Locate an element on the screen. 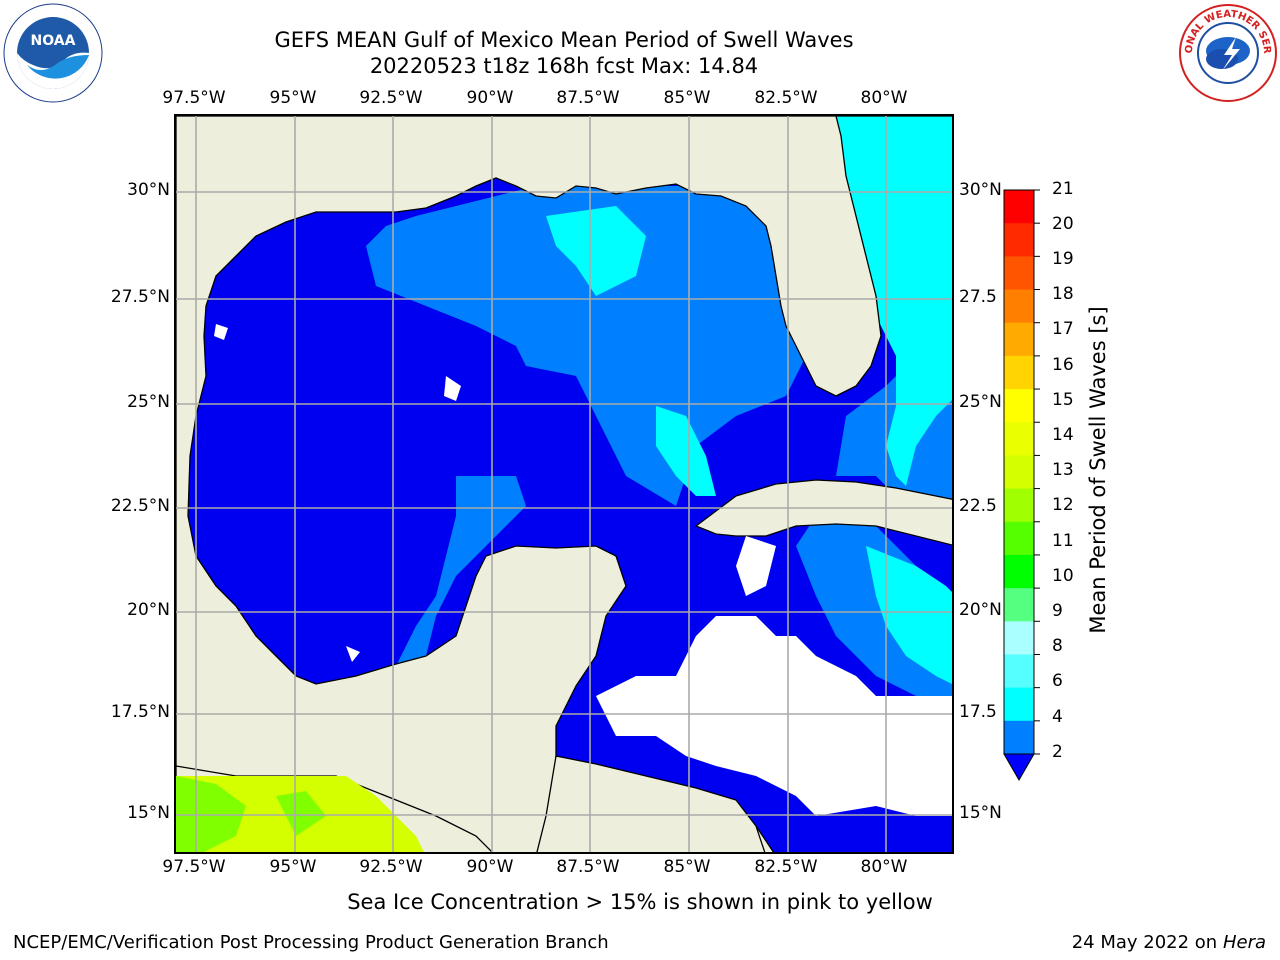  lon-label-bottom: 97.5°W is located at coordinates (194, 867).